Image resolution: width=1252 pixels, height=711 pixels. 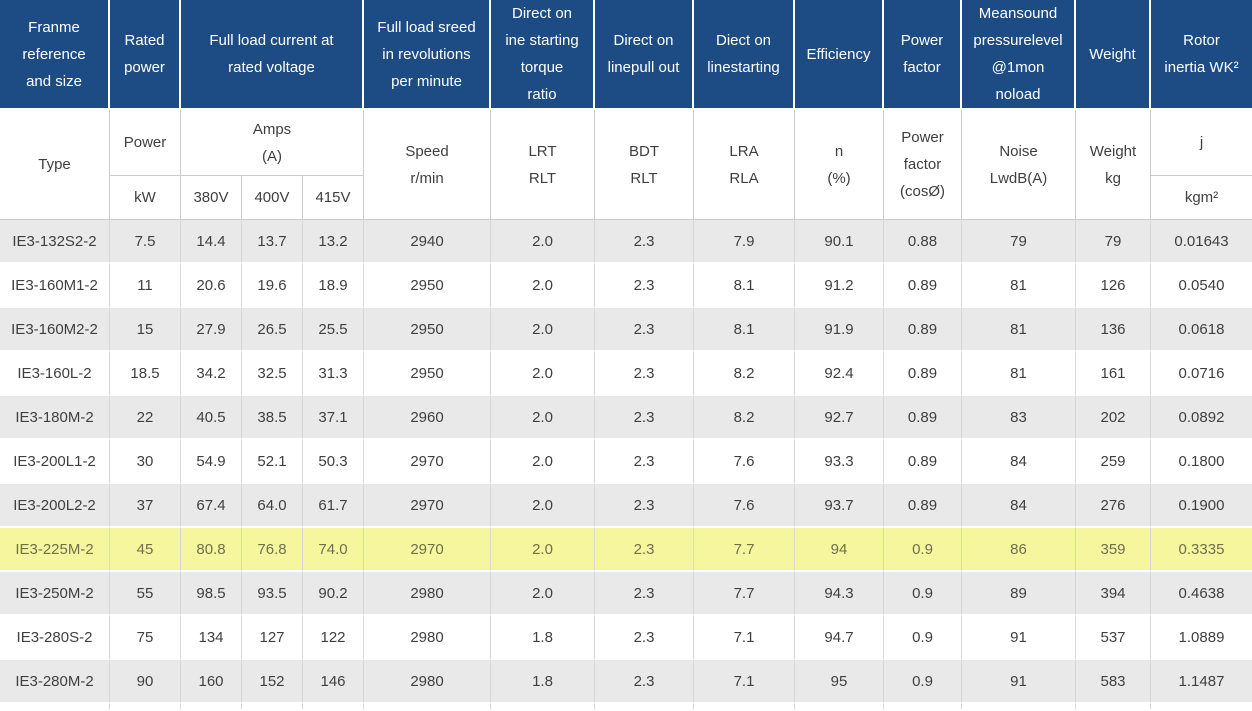 I want to click on cell-400v: 93.5, so click(x=272, y=594).